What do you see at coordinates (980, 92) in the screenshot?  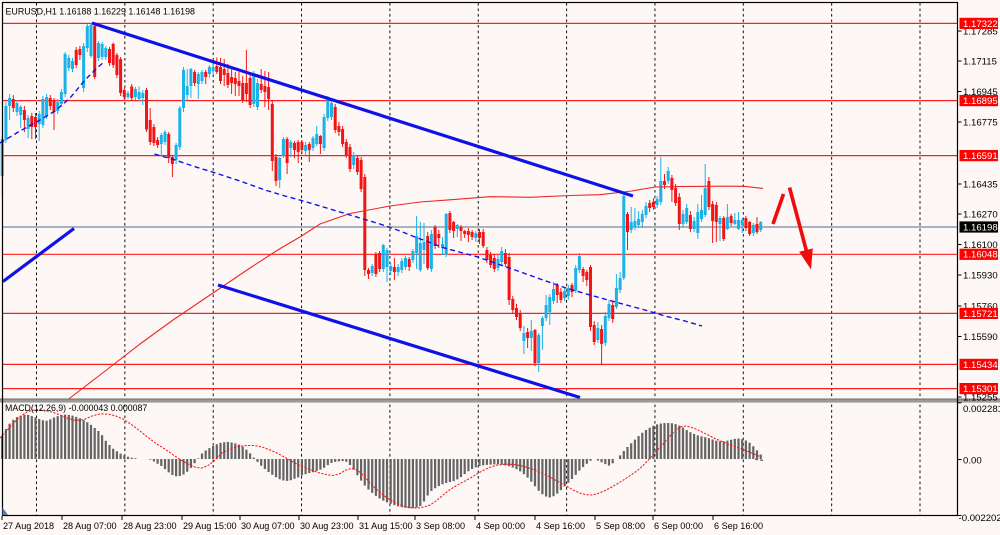 I see `svg-text: 1.16945` at bounding box center [980, 92].